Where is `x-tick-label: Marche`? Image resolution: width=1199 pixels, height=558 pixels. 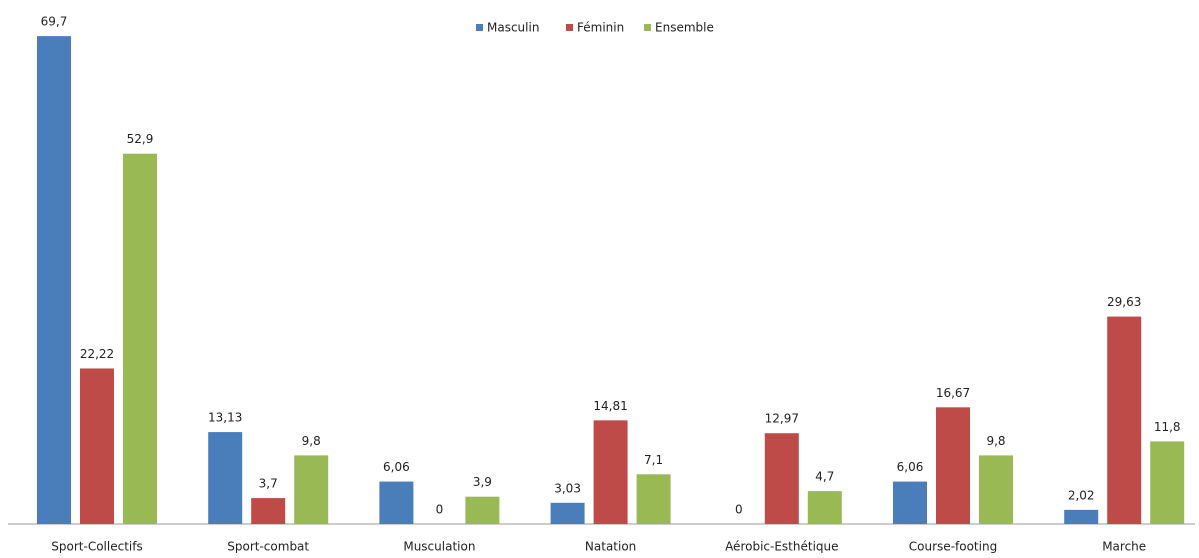
x-tick-label: Marche is located at coordinates (1124, 547).